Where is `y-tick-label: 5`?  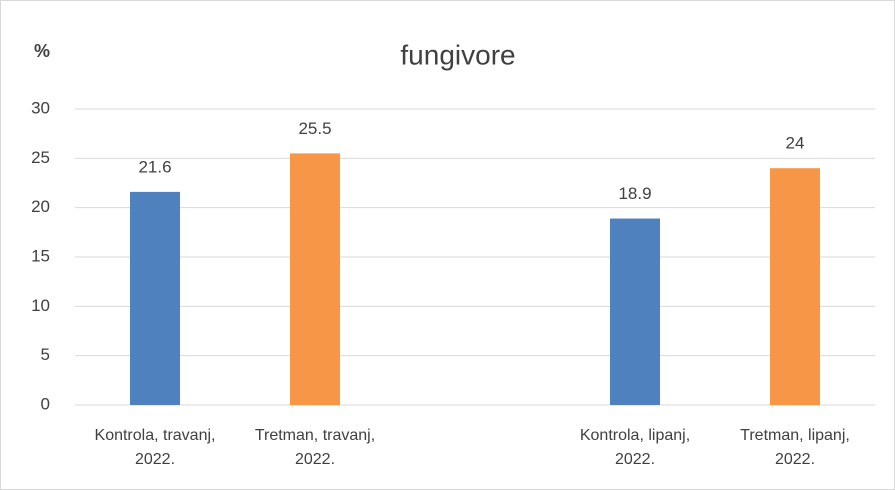
y-tick-label: 5 is located at coordinates (45, 354).